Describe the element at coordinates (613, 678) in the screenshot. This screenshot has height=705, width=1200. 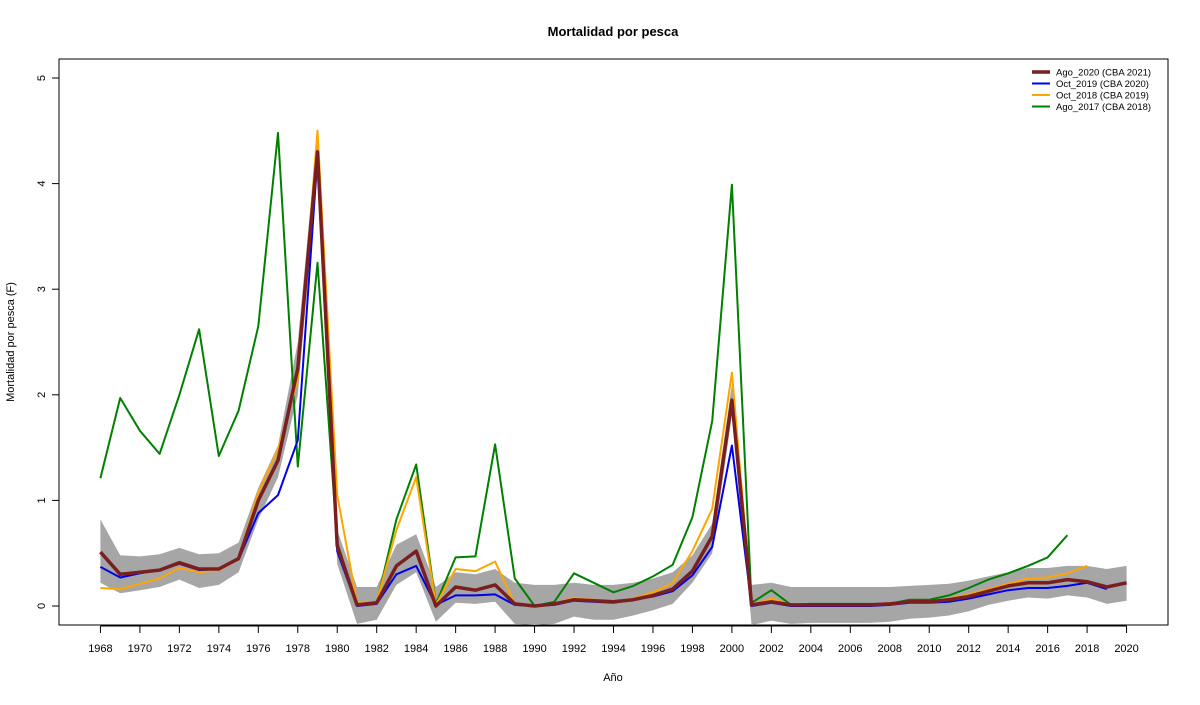
I see `x-axis-label: Año` at that location.